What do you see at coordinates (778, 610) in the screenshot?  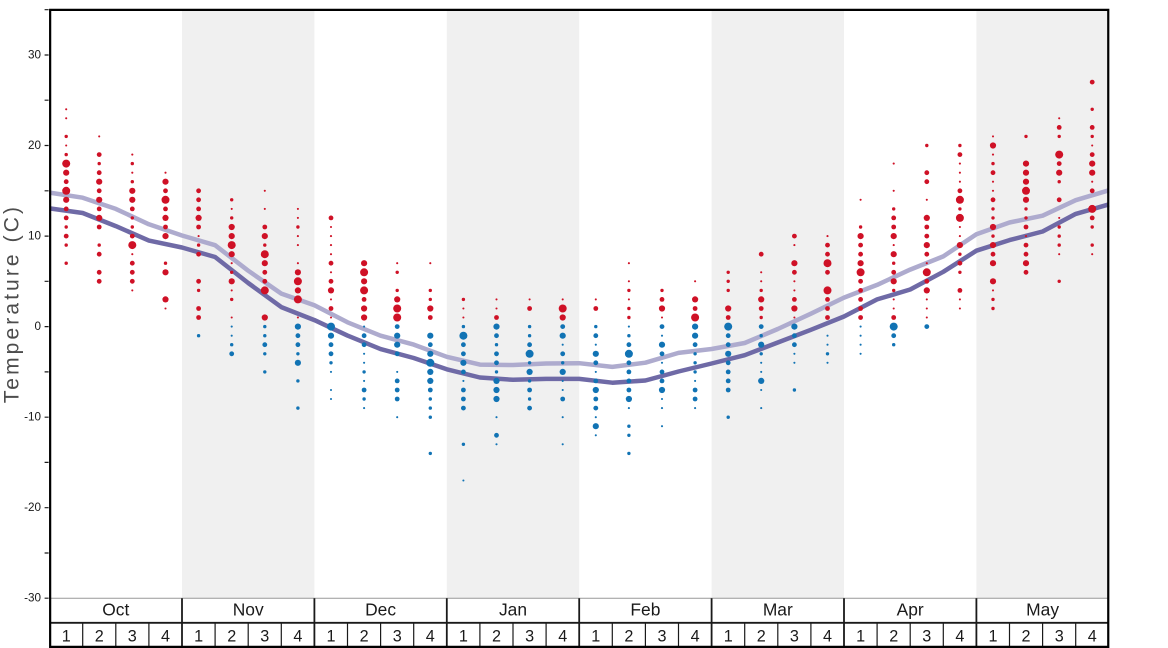 I see `svg-text: Mar` at bounding box center [778, 610].